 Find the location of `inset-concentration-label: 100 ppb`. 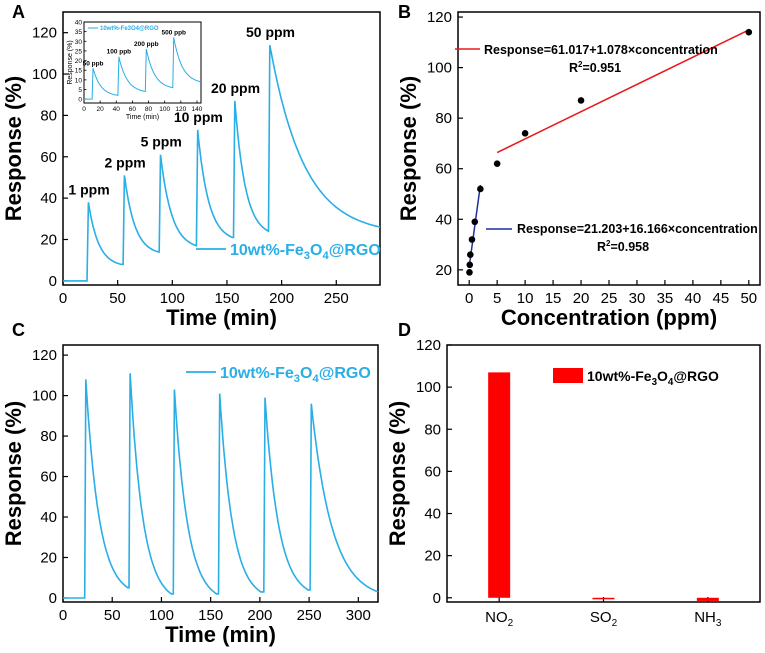

inset-concentration-label: 100 ppb is located at coordinates (119, 52).